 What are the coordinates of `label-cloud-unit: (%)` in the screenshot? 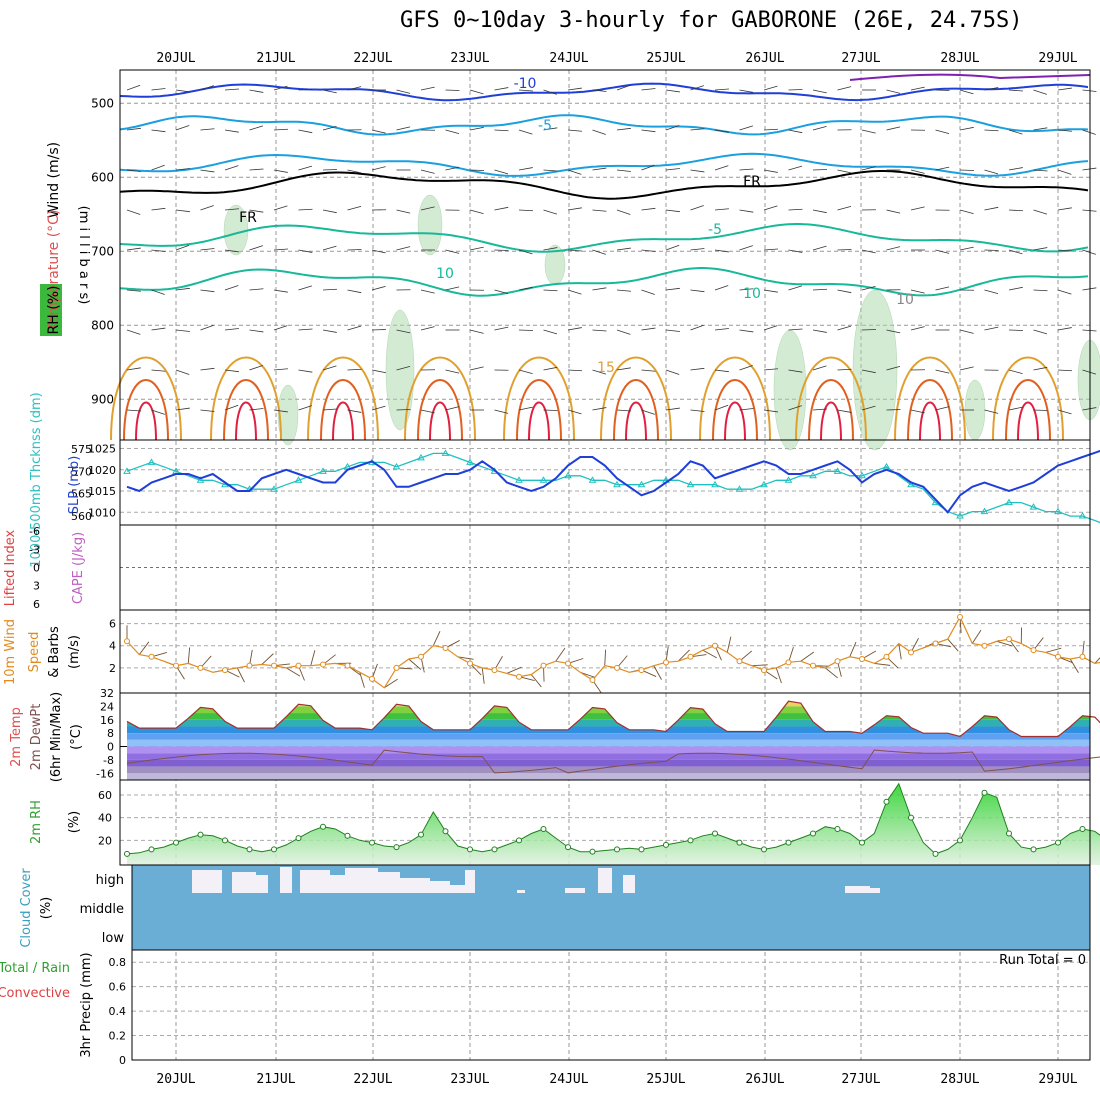 It's located at (46, 908).